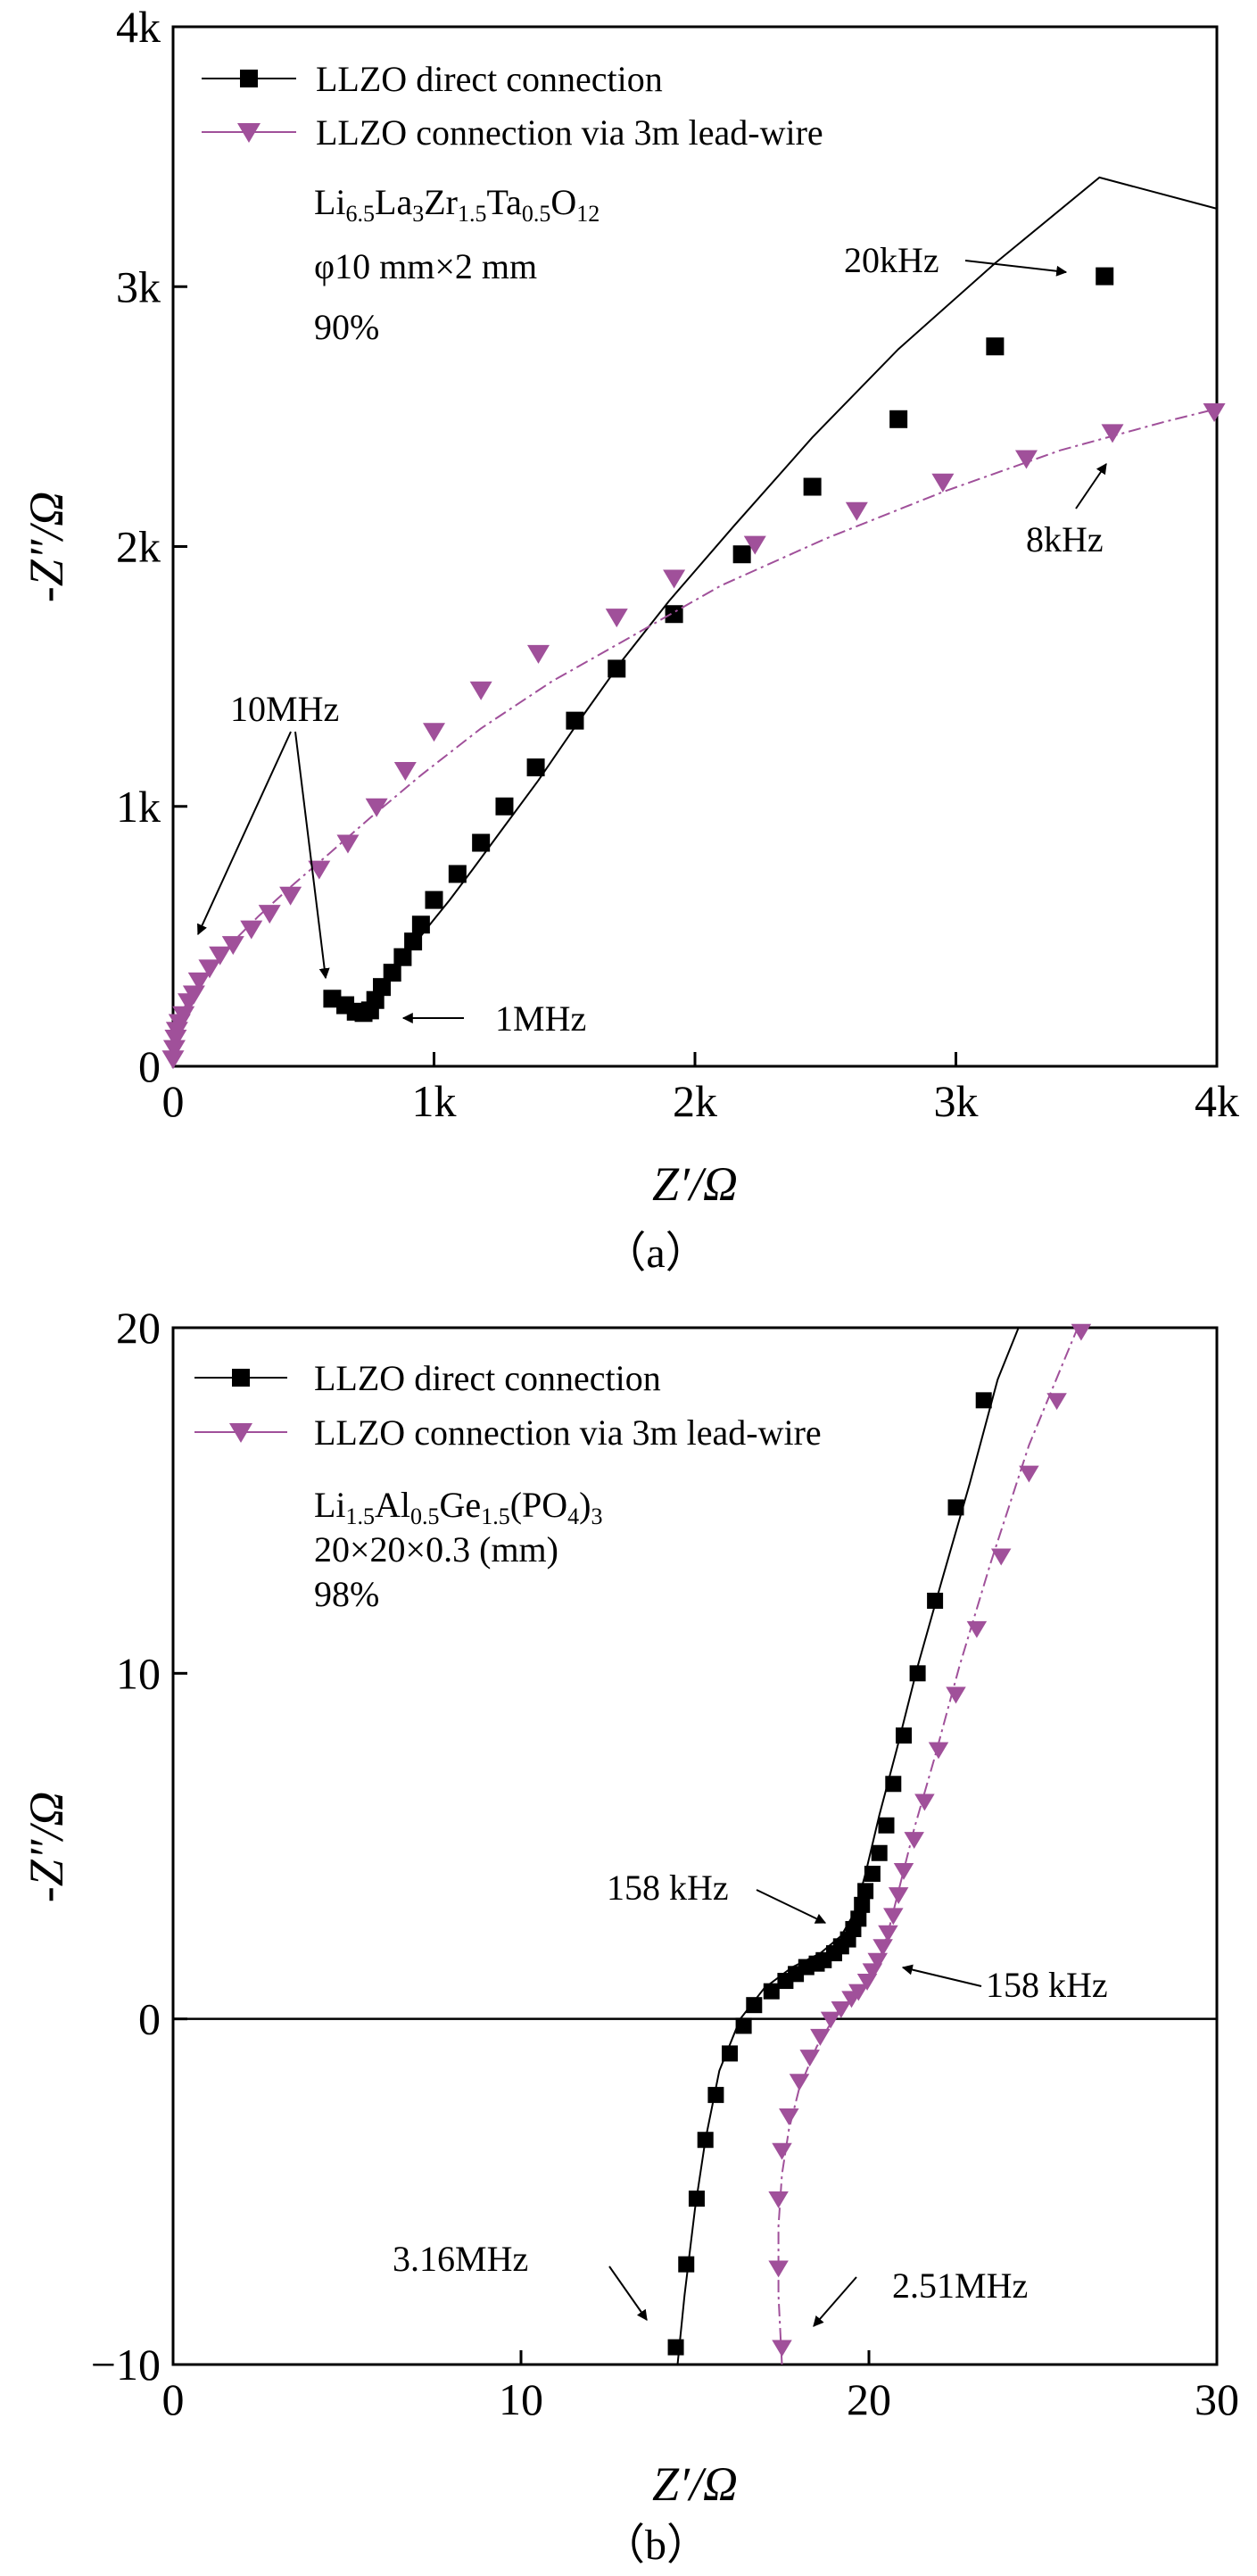 The image size is (1257, 2576). What do you see at coordinates (1016, 268) in the screenshot?
I see `annotation-20khz-arrow` at bounding box center [1016, 268].